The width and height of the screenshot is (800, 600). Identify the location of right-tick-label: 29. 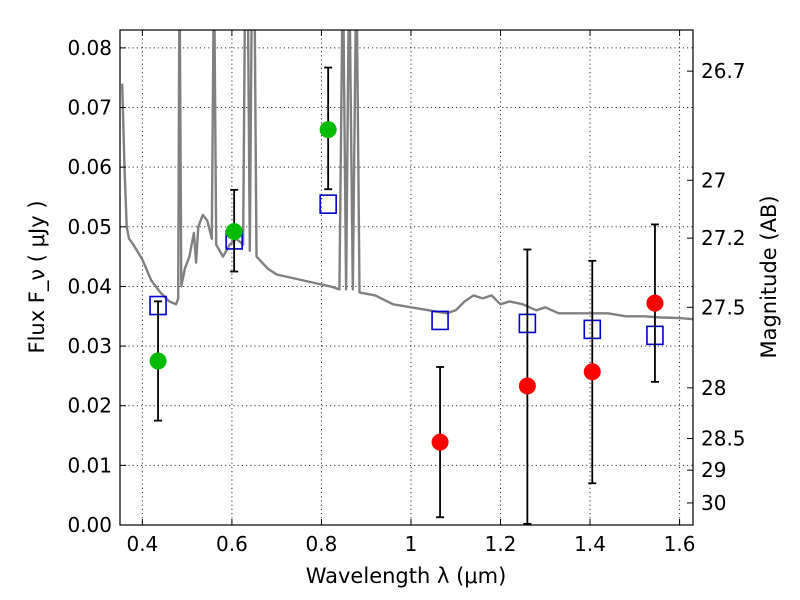
(713, 470).